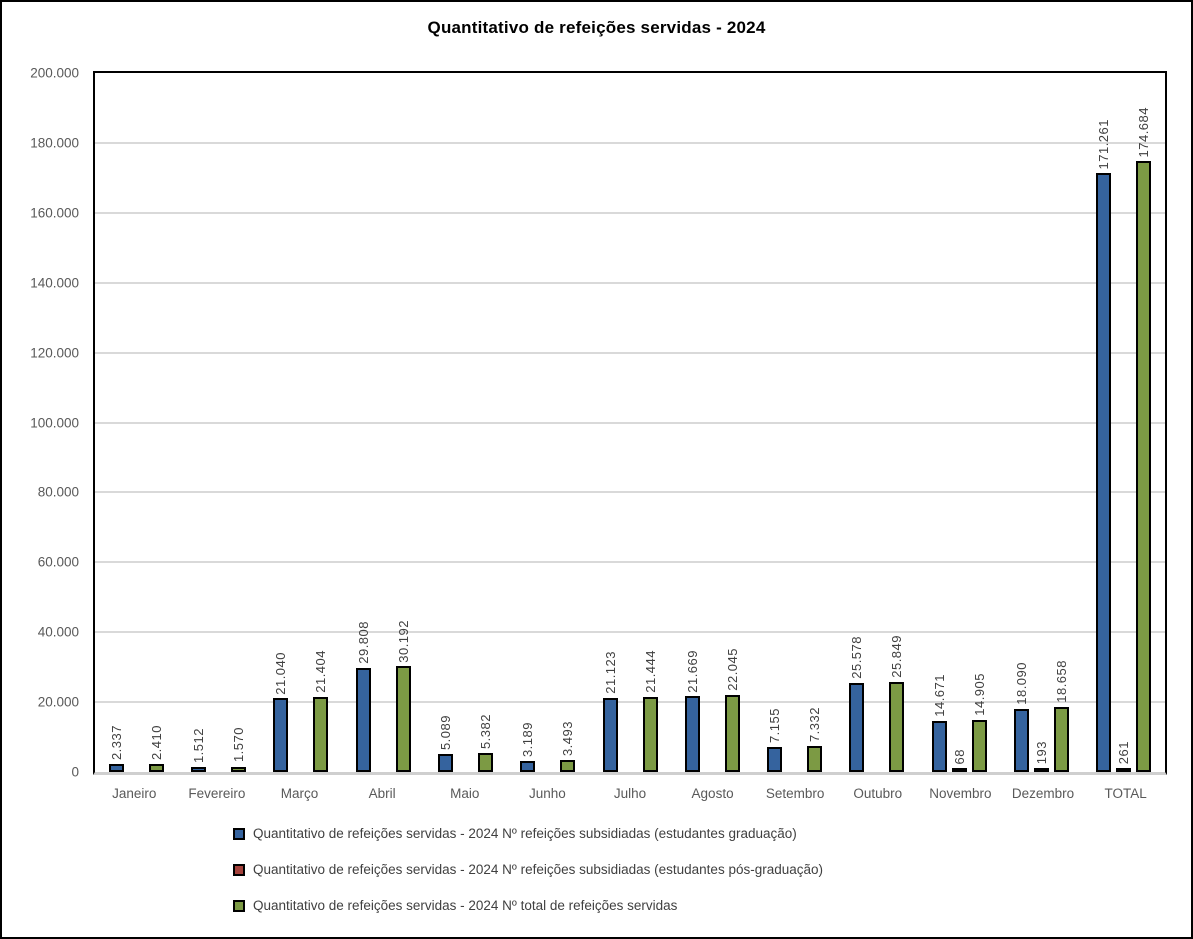  I want to click on bar-cell: 18.090, so click(1022, 422).